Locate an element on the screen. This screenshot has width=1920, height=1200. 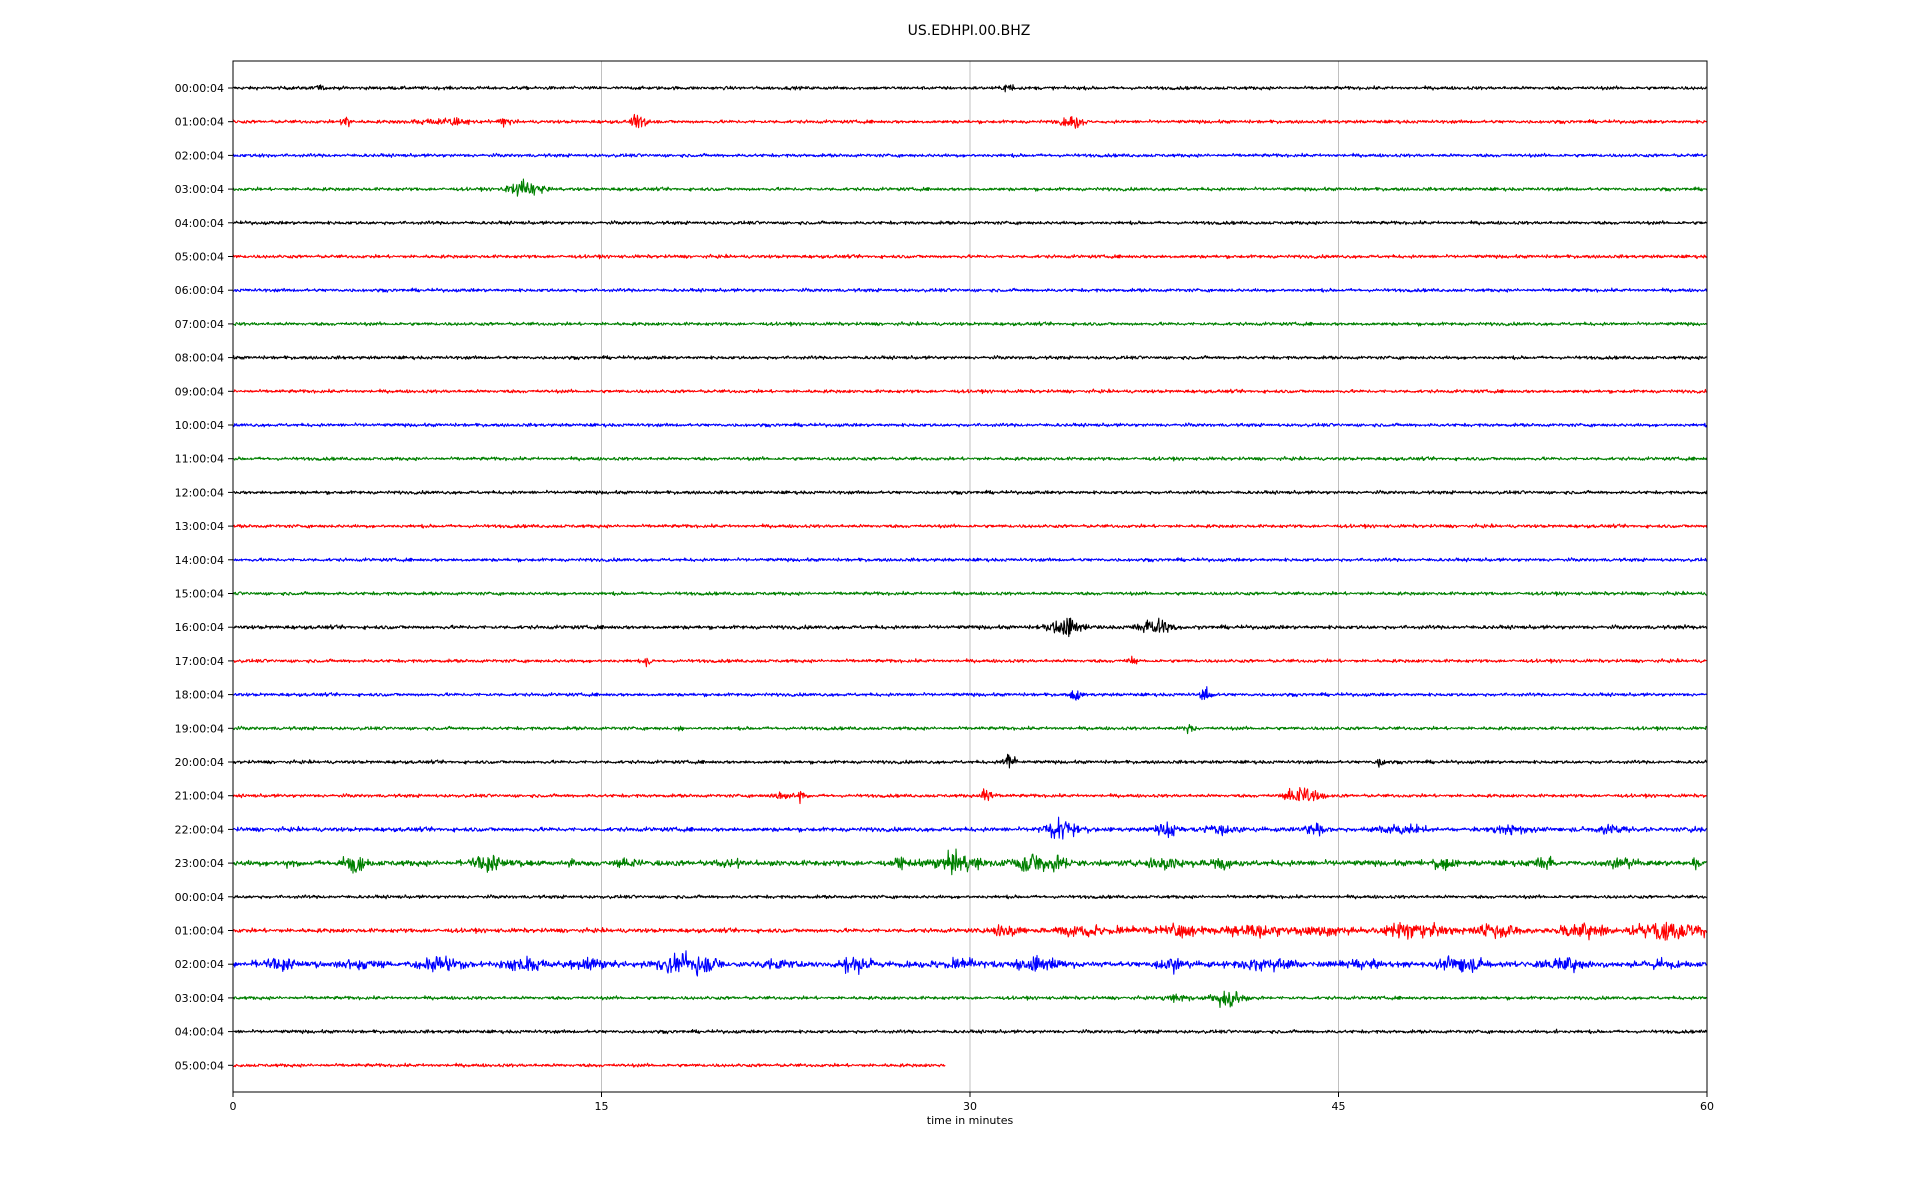
y-tick-label: 19:00:04 is located at coordinates (199, 728).